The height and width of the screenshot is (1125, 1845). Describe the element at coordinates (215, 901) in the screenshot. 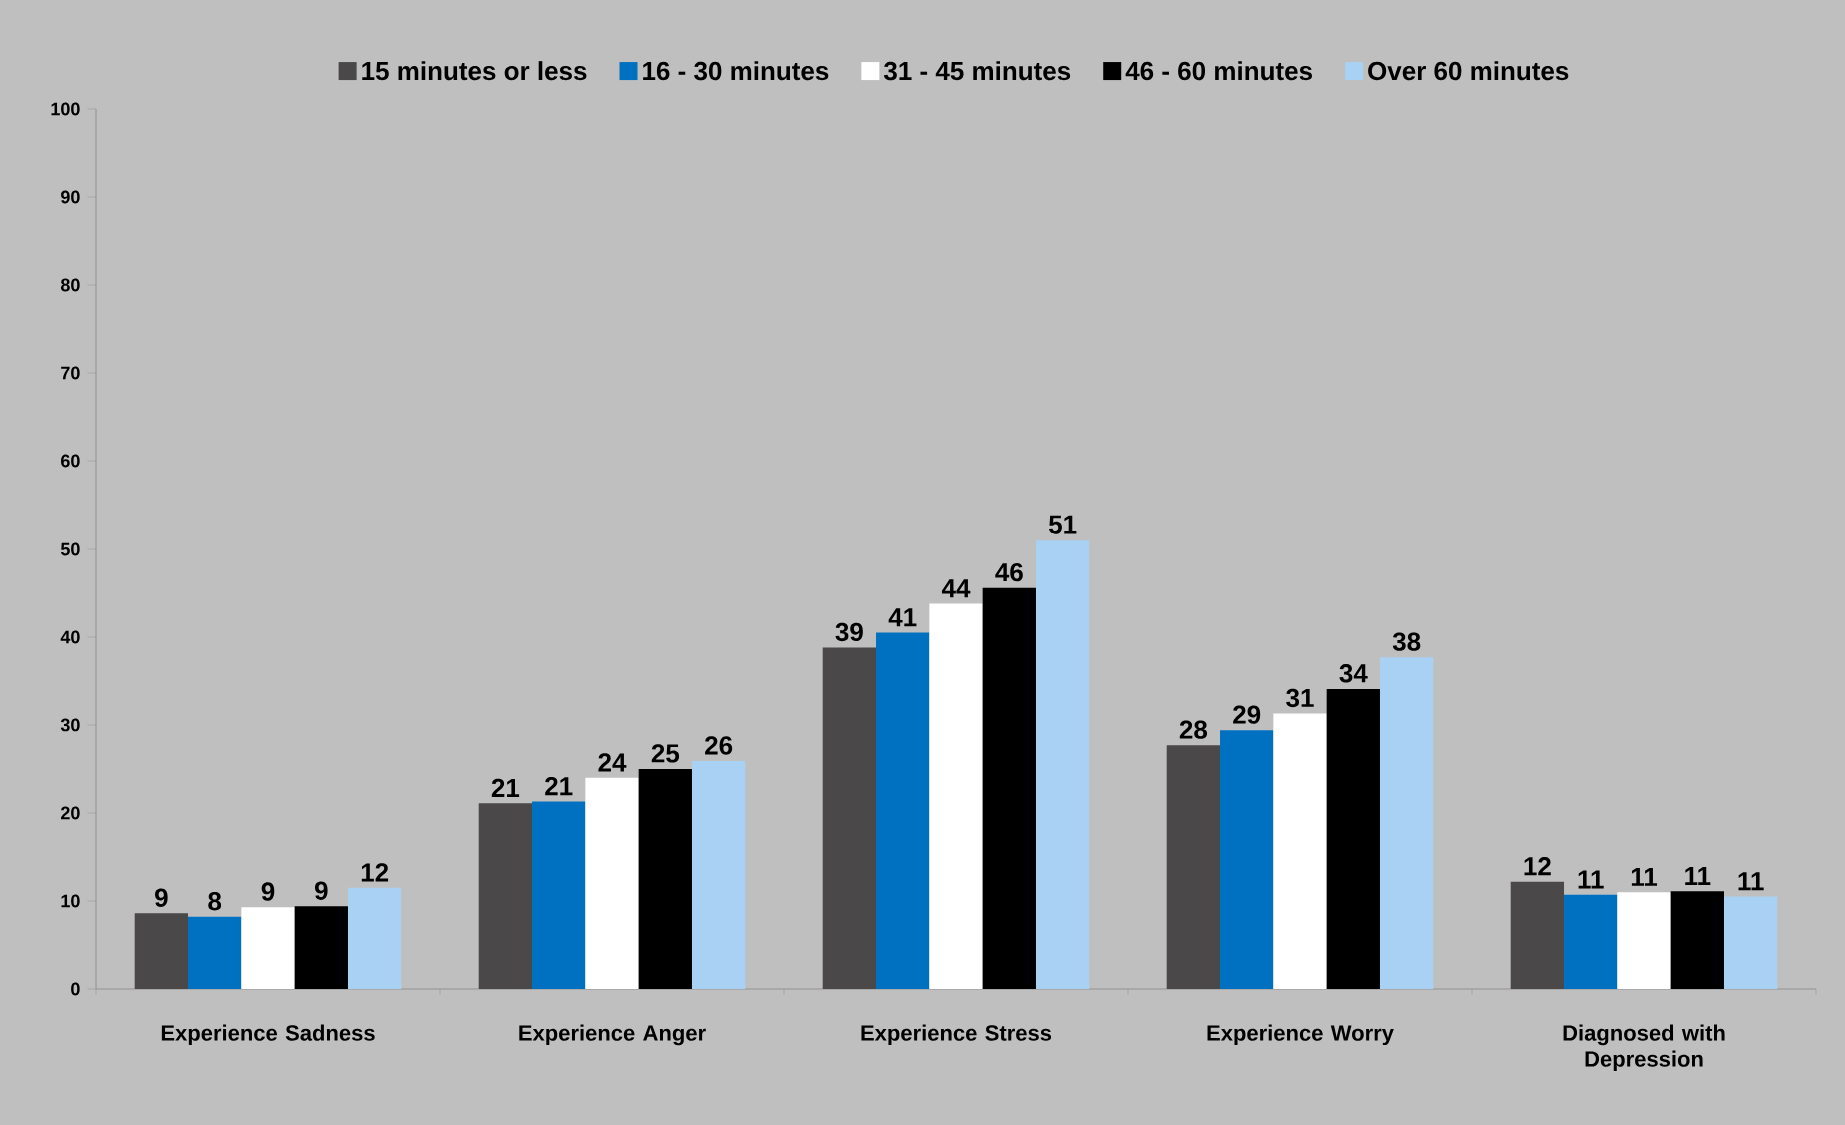

I see `data-label: 8` at that location.